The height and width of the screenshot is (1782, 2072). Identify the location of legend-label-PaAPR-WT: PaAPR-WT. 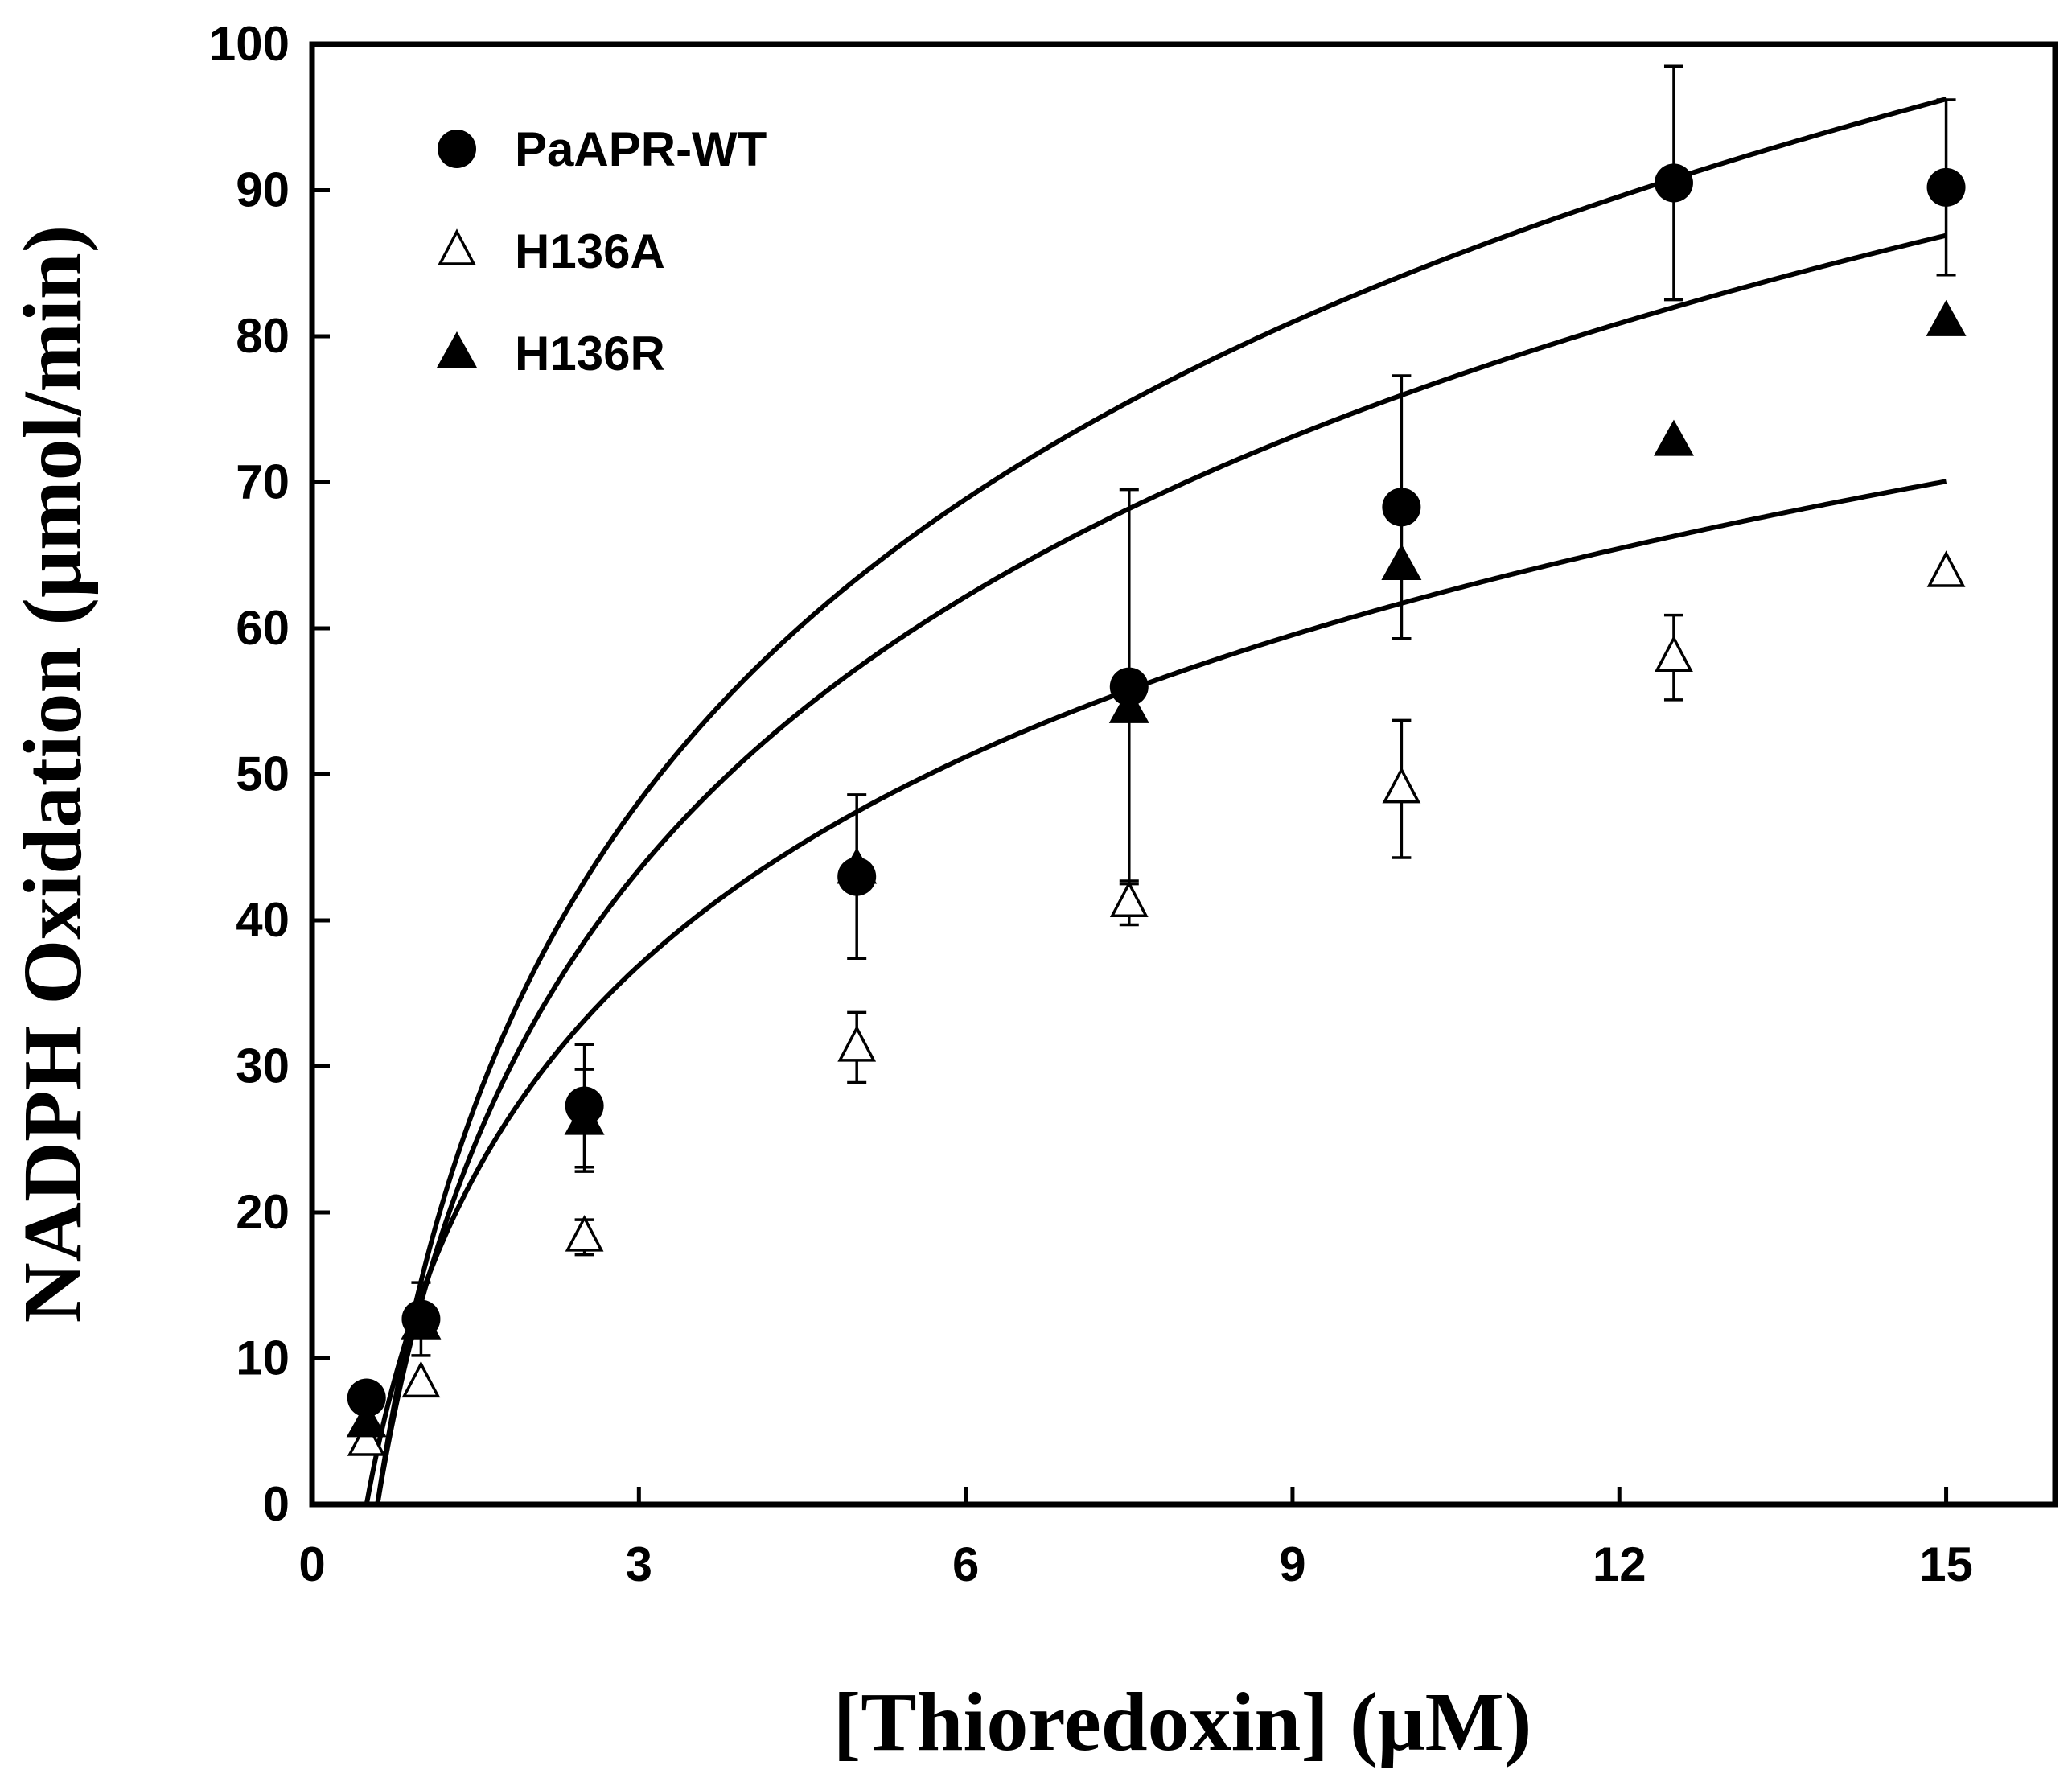
(641, 149).